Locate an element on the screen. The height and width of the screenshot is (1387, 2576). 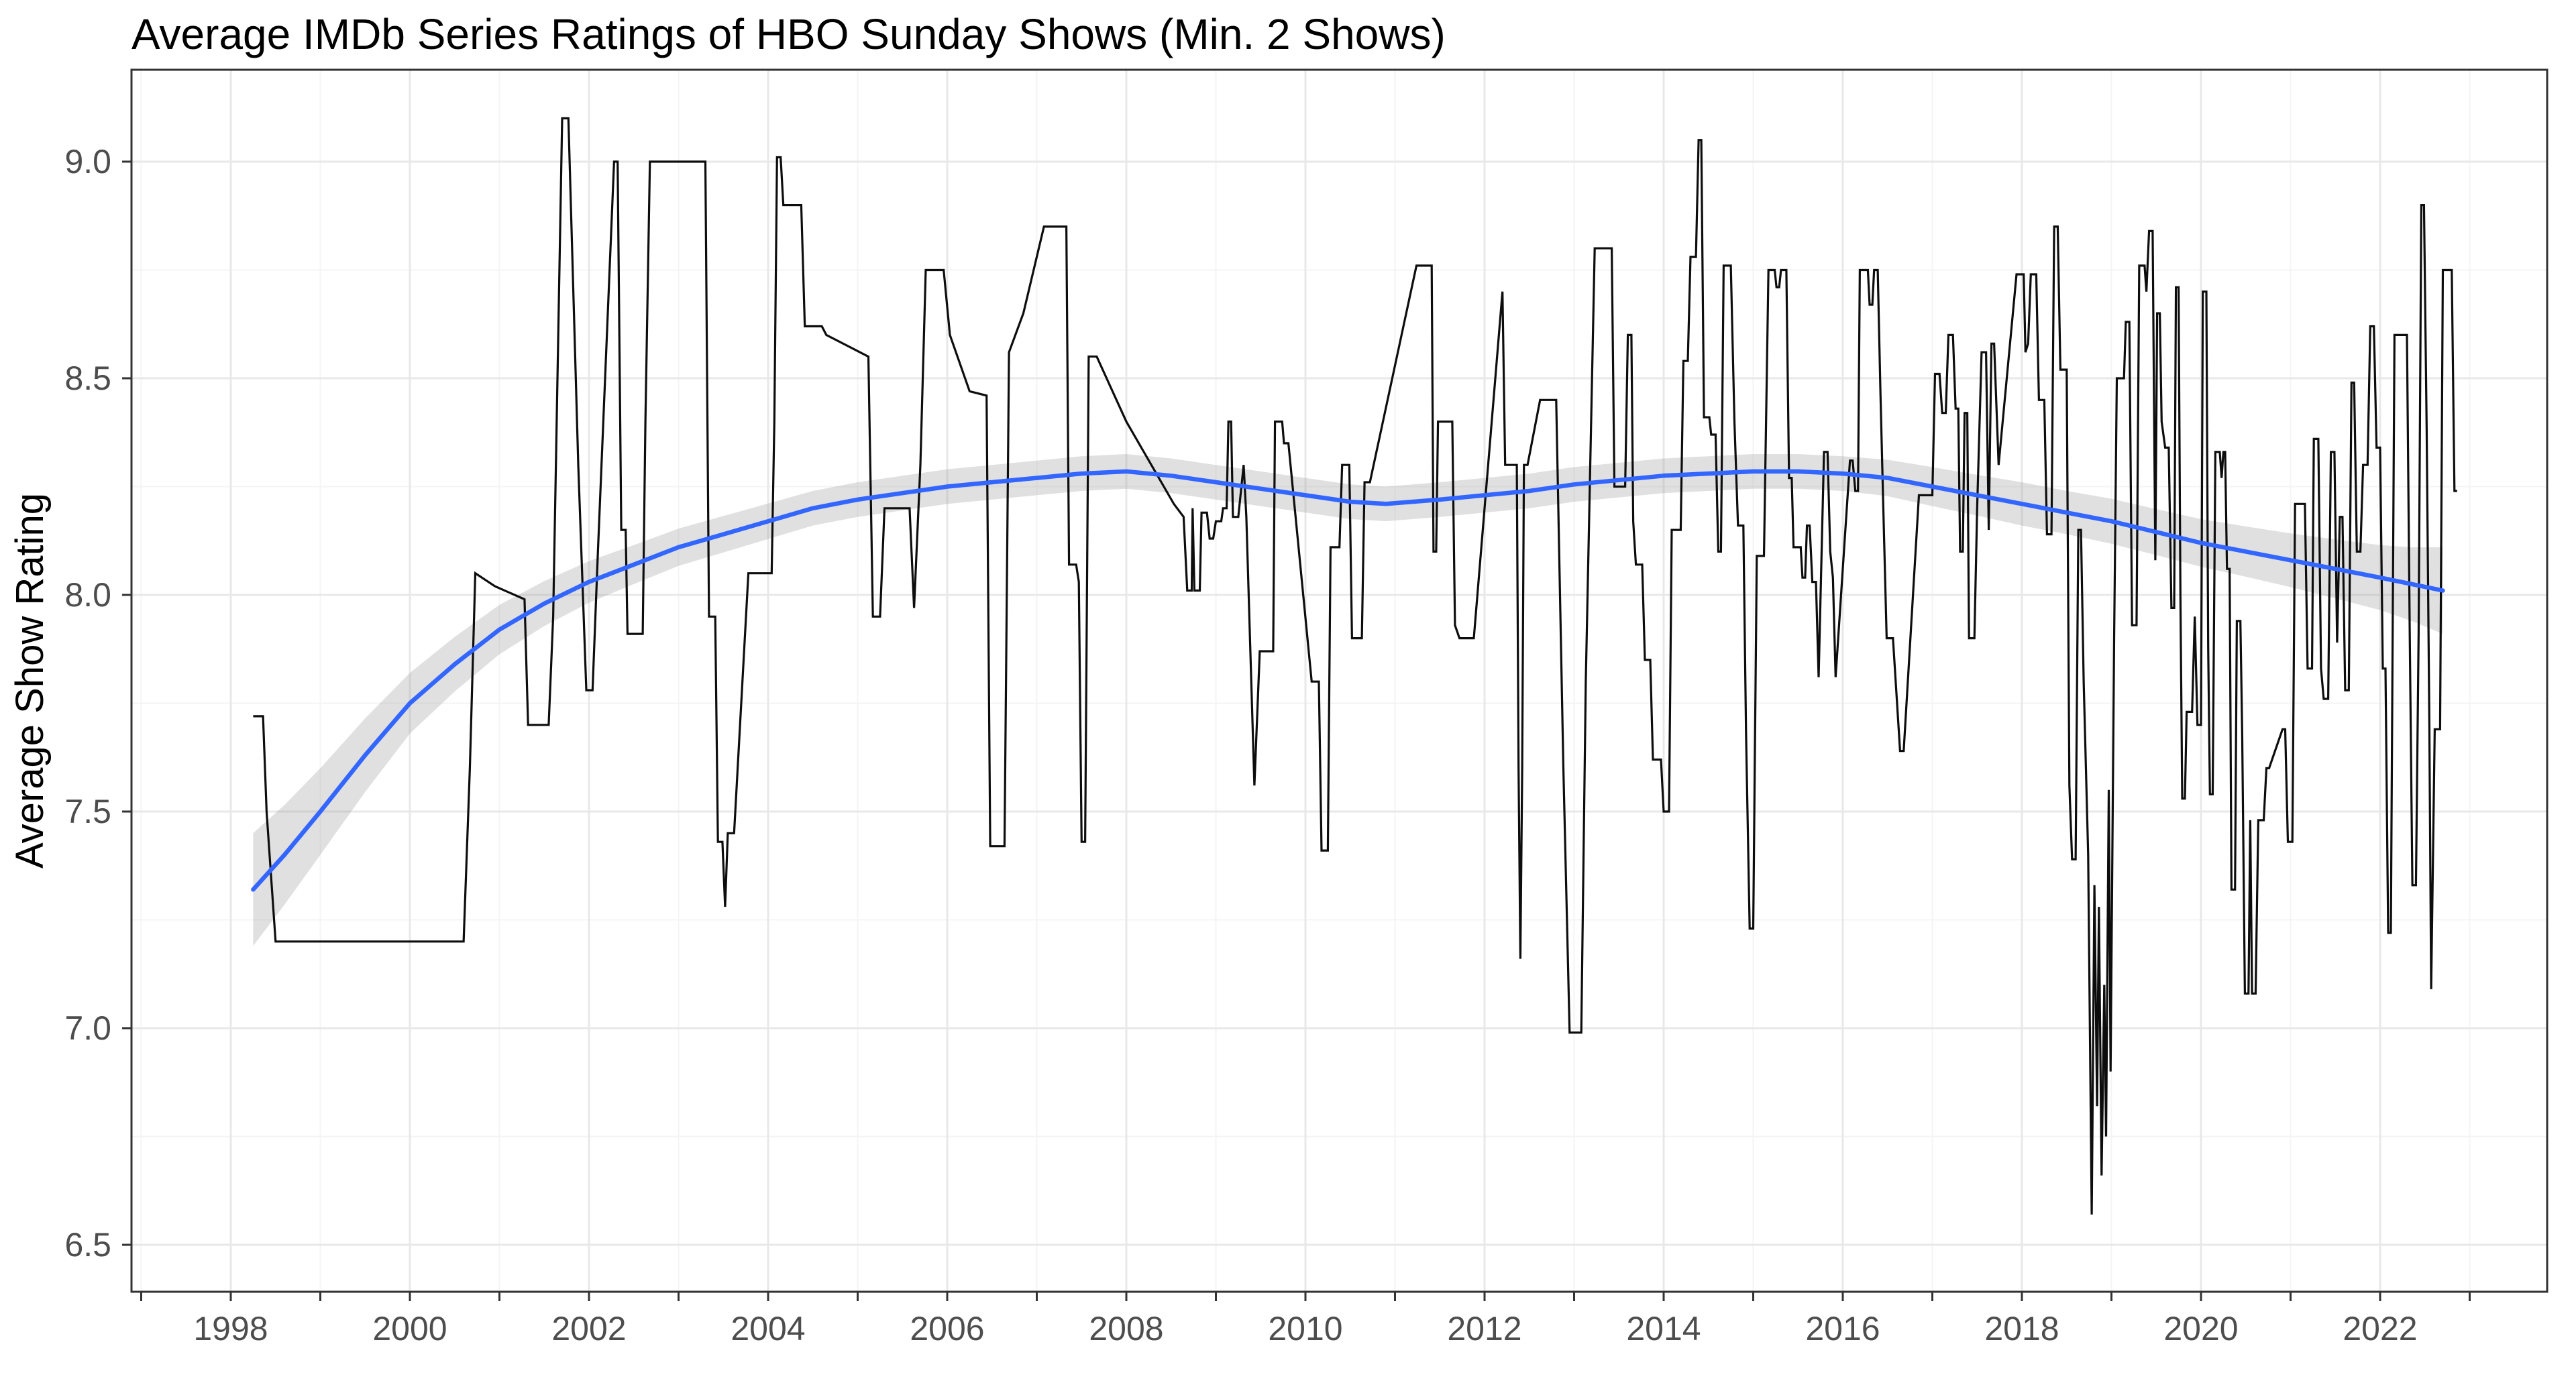
x-tick-label: 2006 is located at coordinates (947, 1328).